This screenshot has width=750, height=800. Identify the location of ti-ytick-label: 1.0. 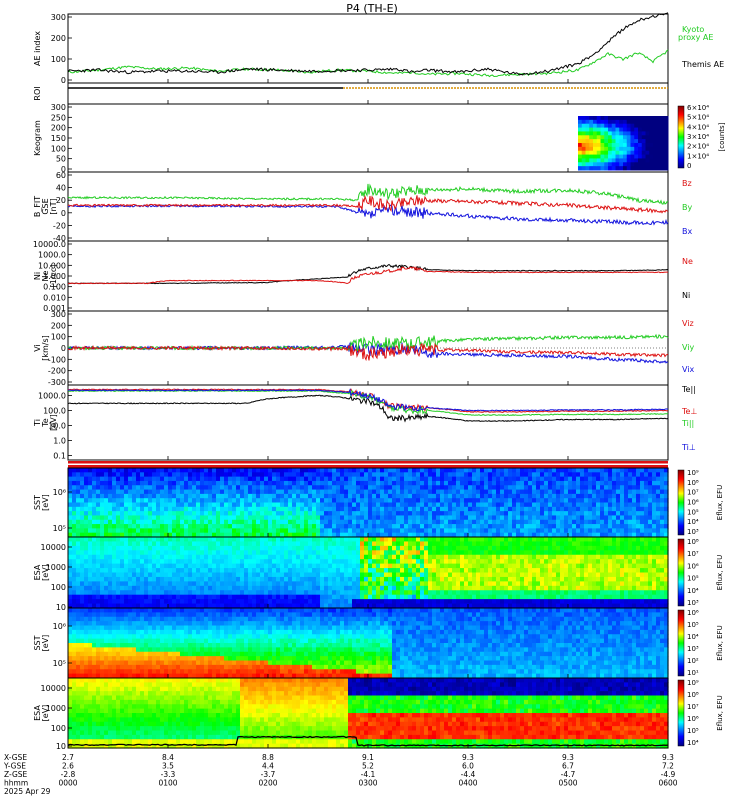
(59, 440).